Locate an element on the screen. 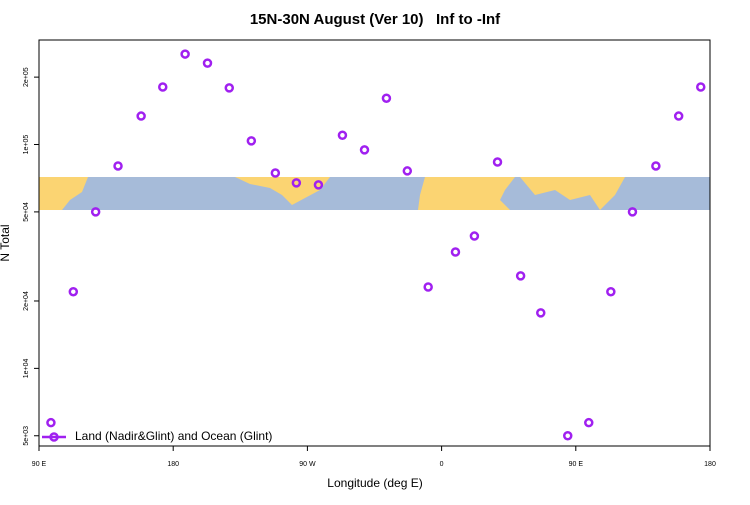  legend-label: Land (Nadir&Glint) and Ocean (Glint) is located at coordinates (173, 436).